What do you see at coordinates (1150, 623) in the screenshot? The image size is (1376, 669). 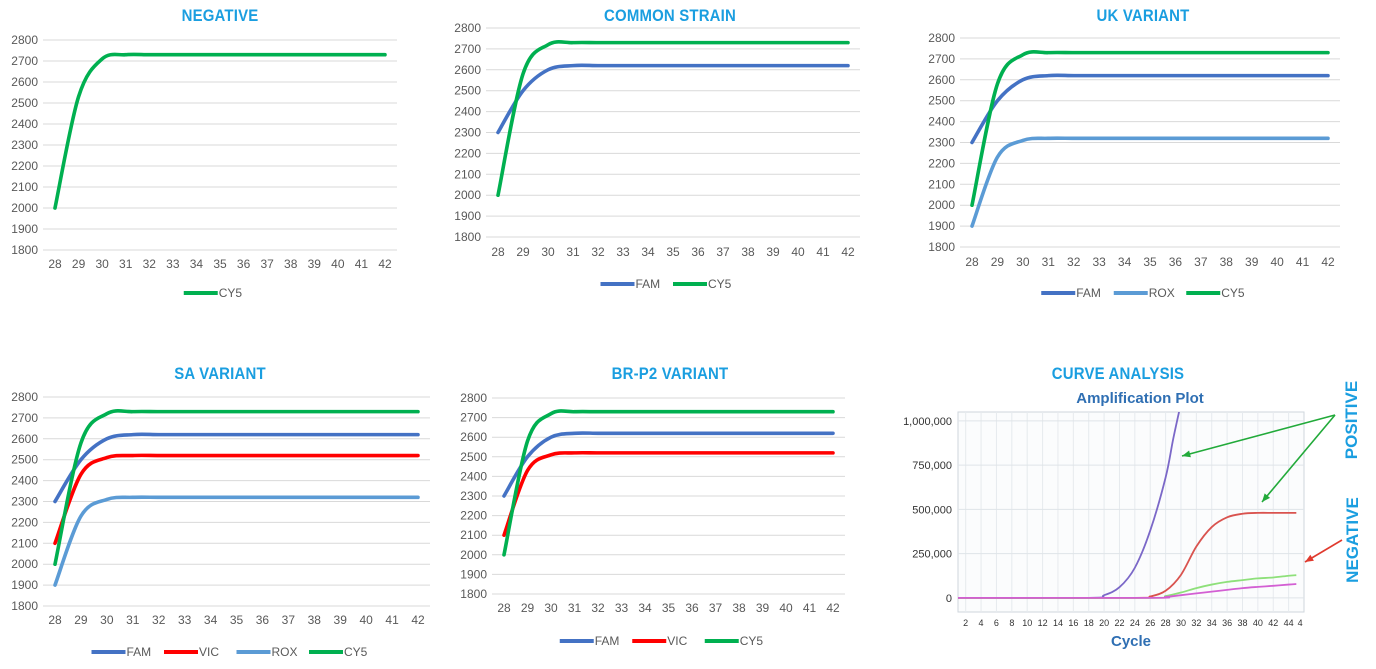 I see `x-tick-label: 26` at bounding box center [1150, 623].